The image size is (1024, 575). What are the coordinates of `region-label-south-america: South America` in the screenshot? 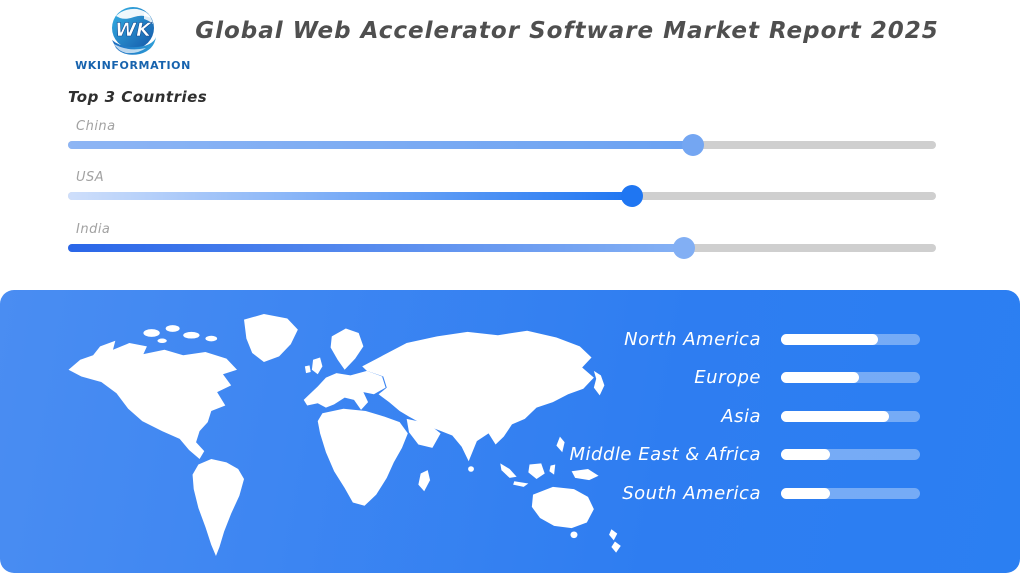 It's located at (691, 493).